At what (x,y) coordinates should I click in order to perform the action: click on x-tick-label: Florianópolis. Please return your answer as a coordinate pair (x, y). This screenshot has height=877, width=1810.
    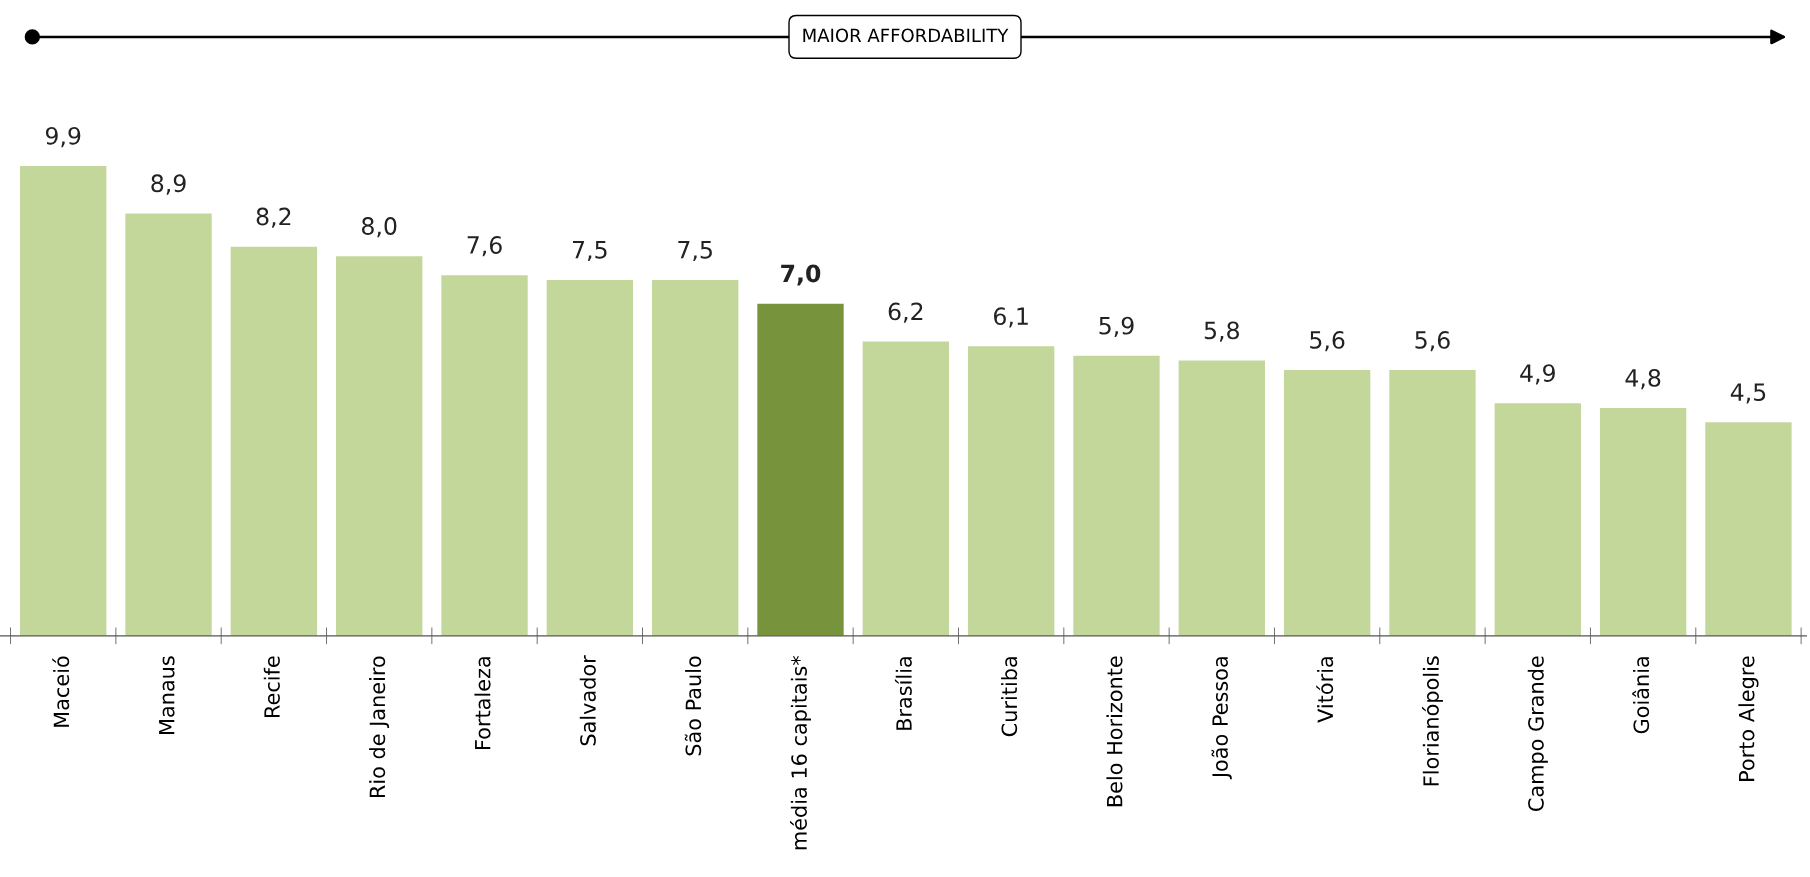
    Looking at the image, I should click on (1432, 721).